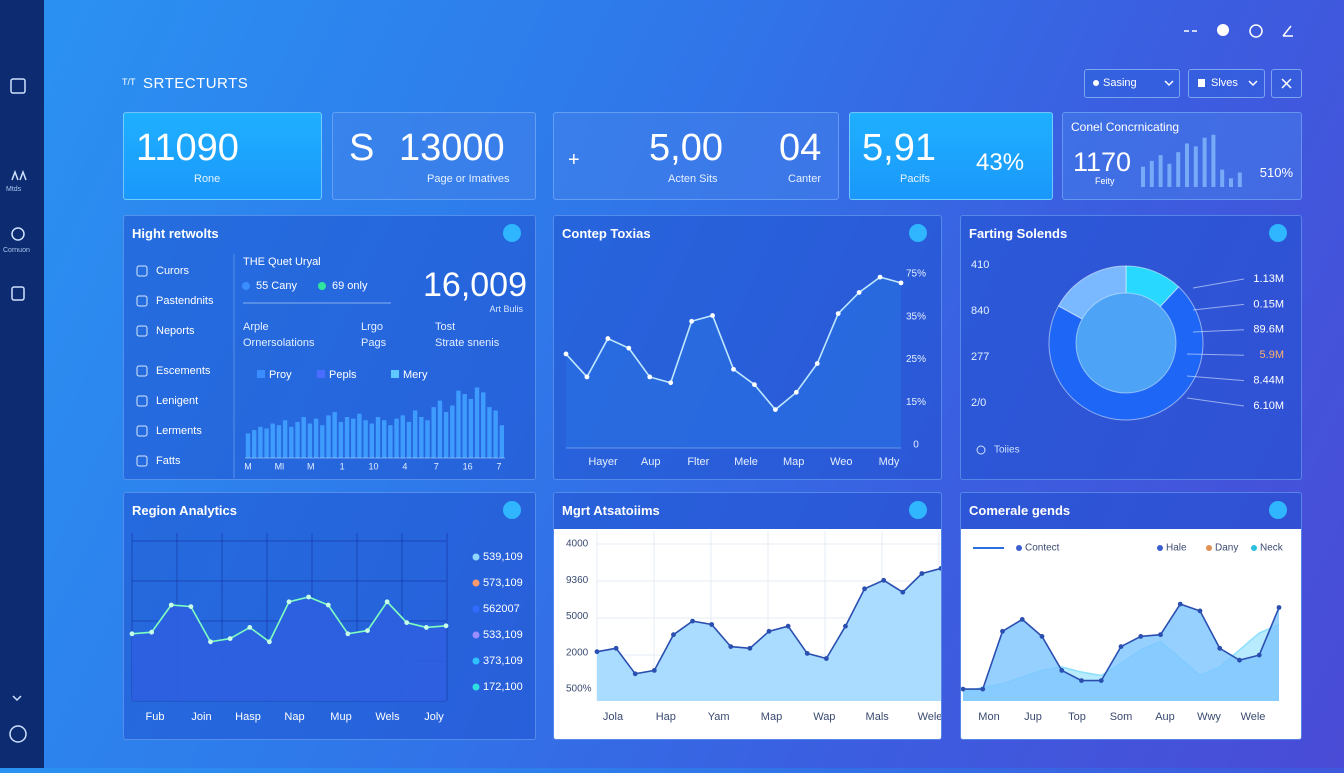  What do you see at coordinates (1007, 450) in the screenshot?
I see `legend-label: Toiies` at bounding box center [1007, 450].